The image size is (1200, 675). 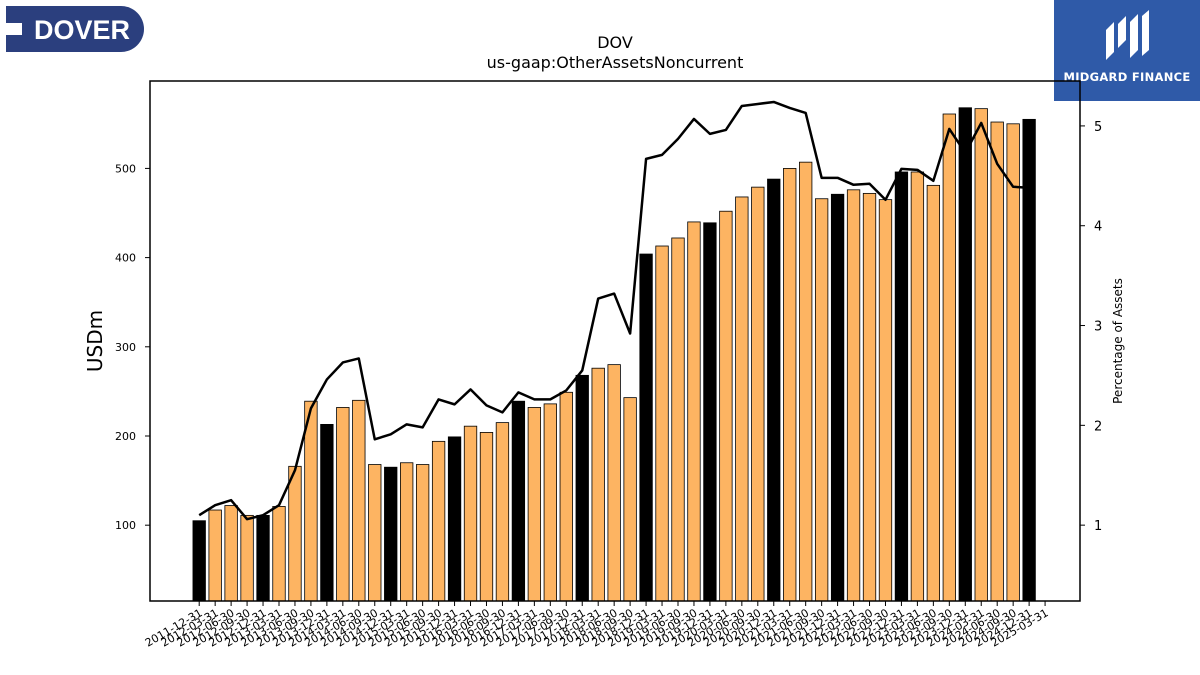 I want to click on midgard-finance-logo: MIDGARD FINANCE, so click(x=1127, y=50).